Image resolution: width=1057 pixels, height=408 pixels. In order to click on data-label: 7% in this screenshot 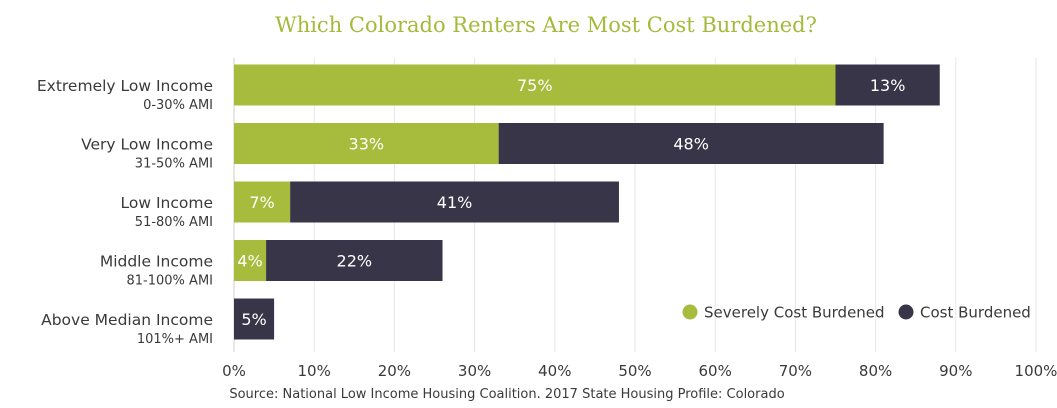, I will do `click(261, 202)`.